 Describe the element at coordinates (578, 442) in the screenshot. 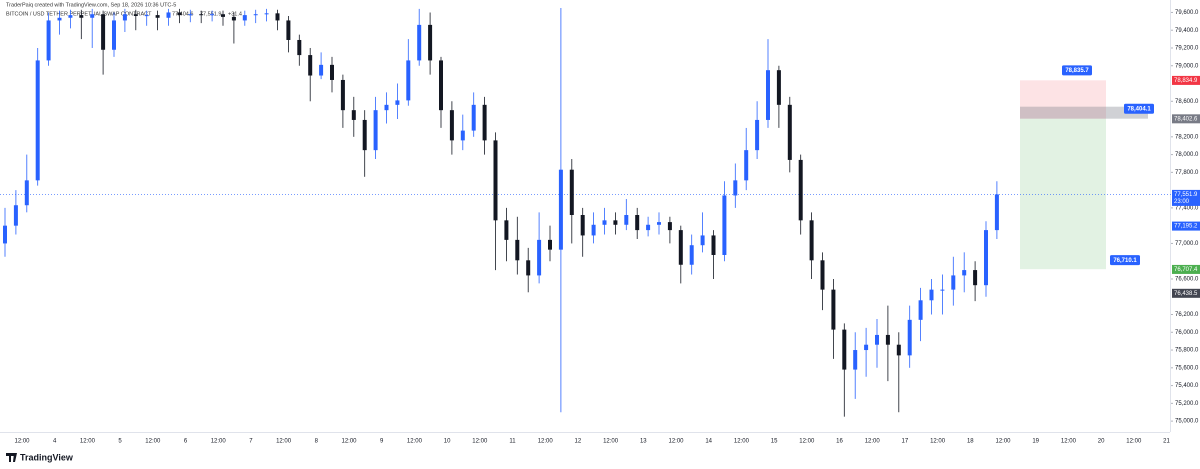

I see `x-tick-label: 12` at that location.